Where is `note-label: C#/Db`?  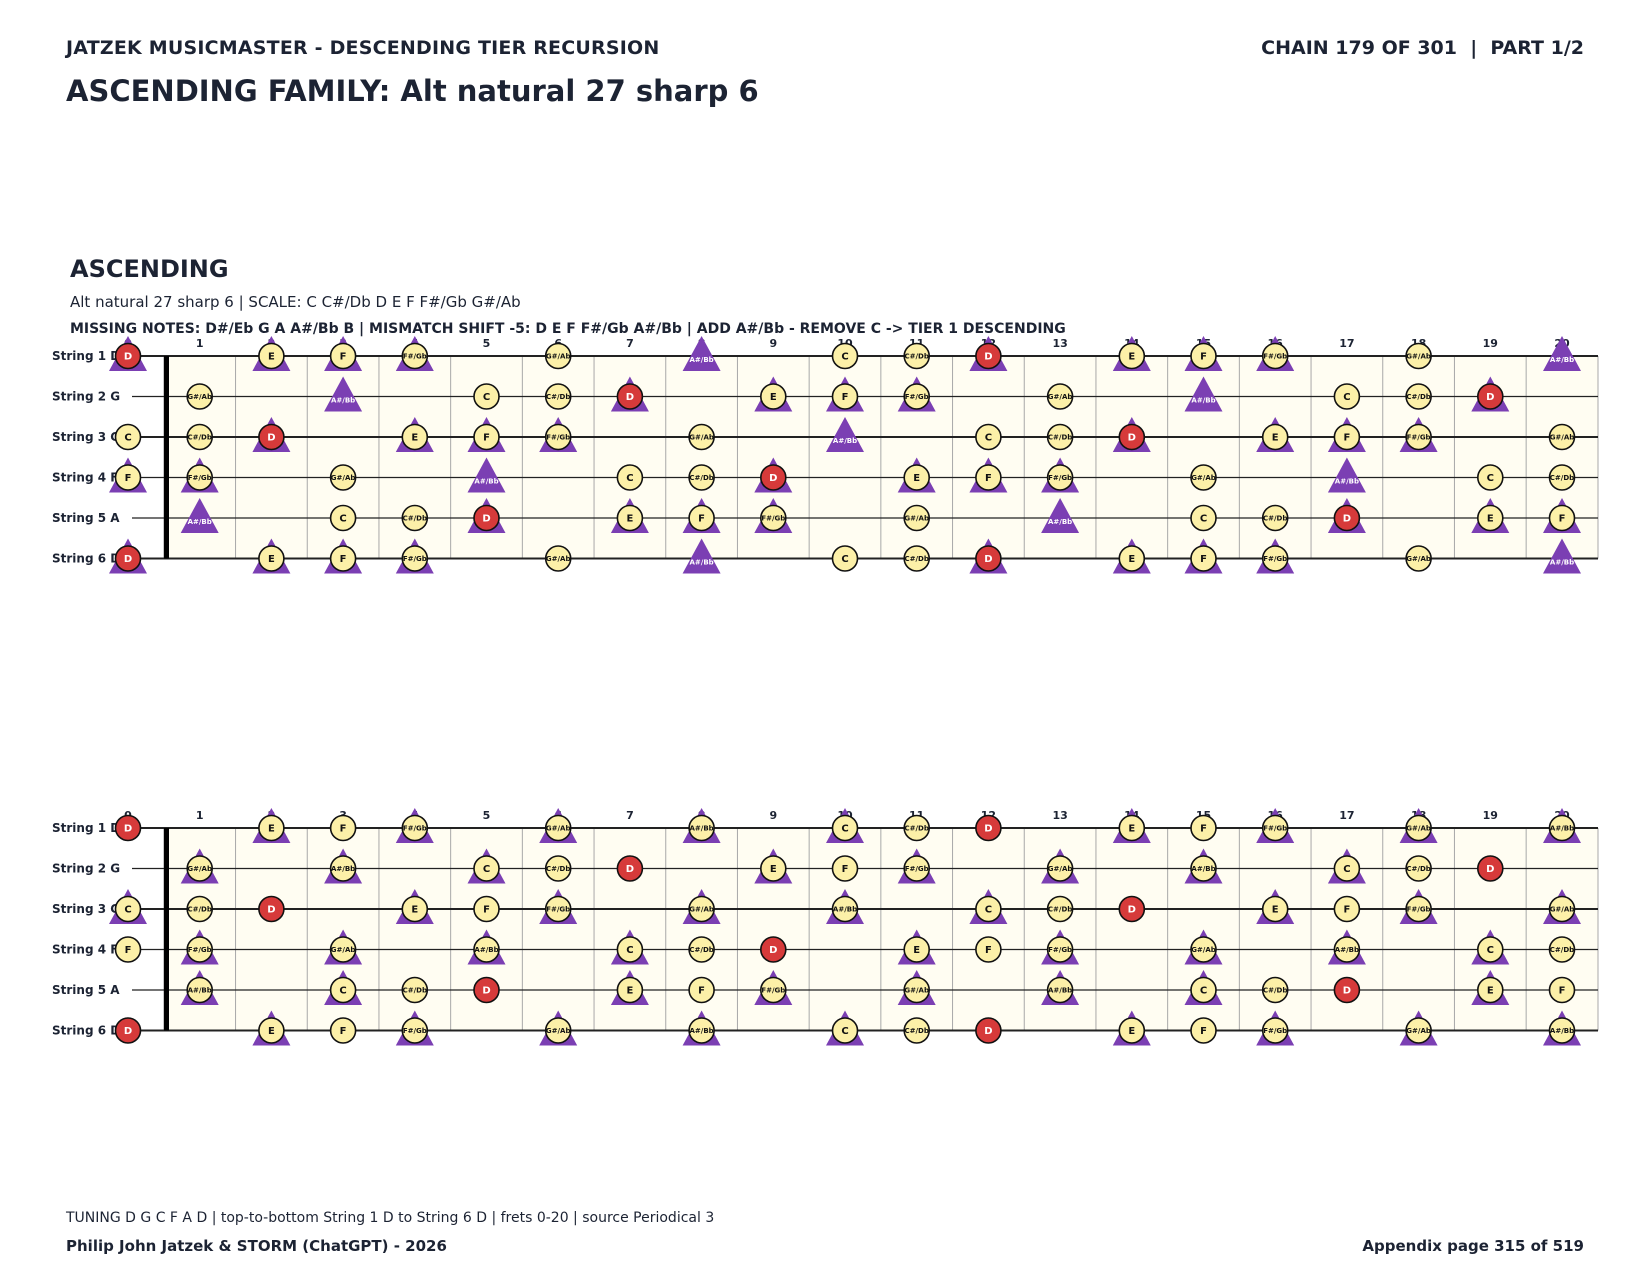 note-label: C#/Db is located at coordinates (917, 357).